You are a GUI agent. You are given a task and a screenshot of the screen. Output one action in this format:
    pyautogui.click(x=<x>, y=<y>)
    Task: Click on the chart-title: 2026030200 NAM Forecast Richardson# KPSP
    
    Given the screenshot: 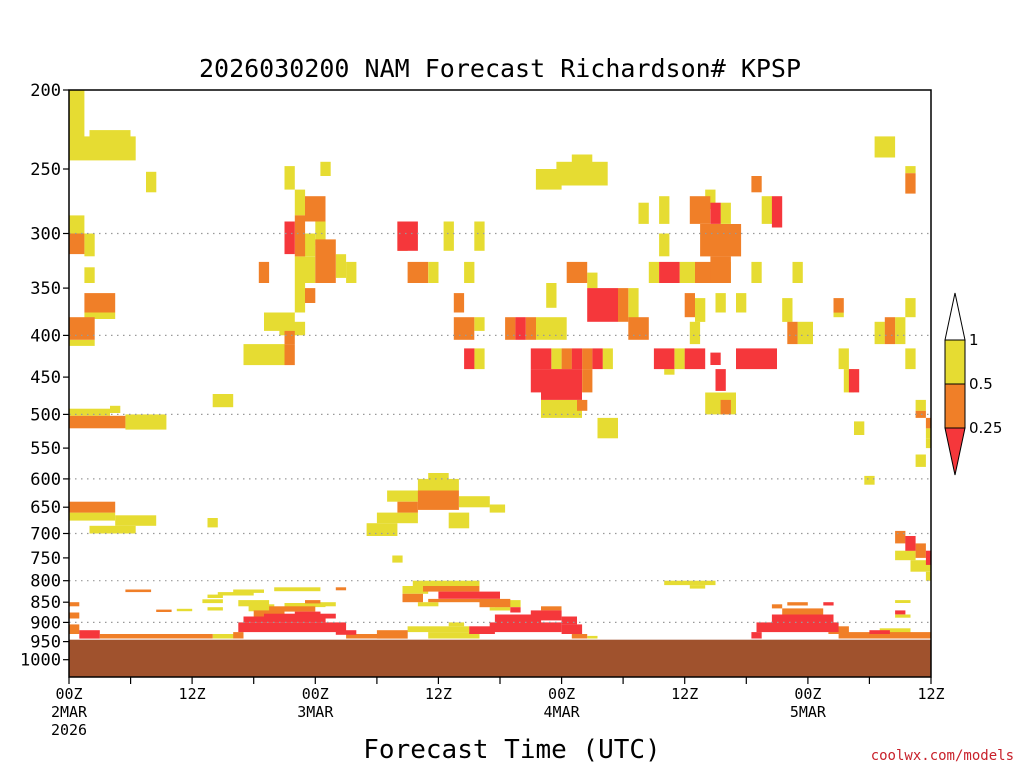 What is the action you would take?
    pyautogui.click(x=500, y=68)
    